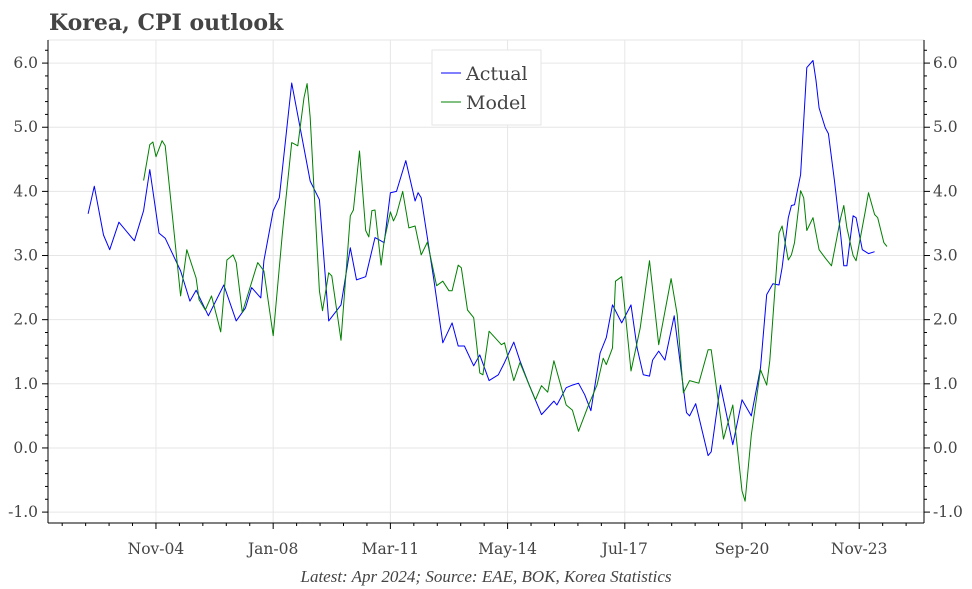  What do you see at coordinates (25, 191) in the screenshot?
I see `y-tick-label-left: 4.0` at bounding box center [25, 191].